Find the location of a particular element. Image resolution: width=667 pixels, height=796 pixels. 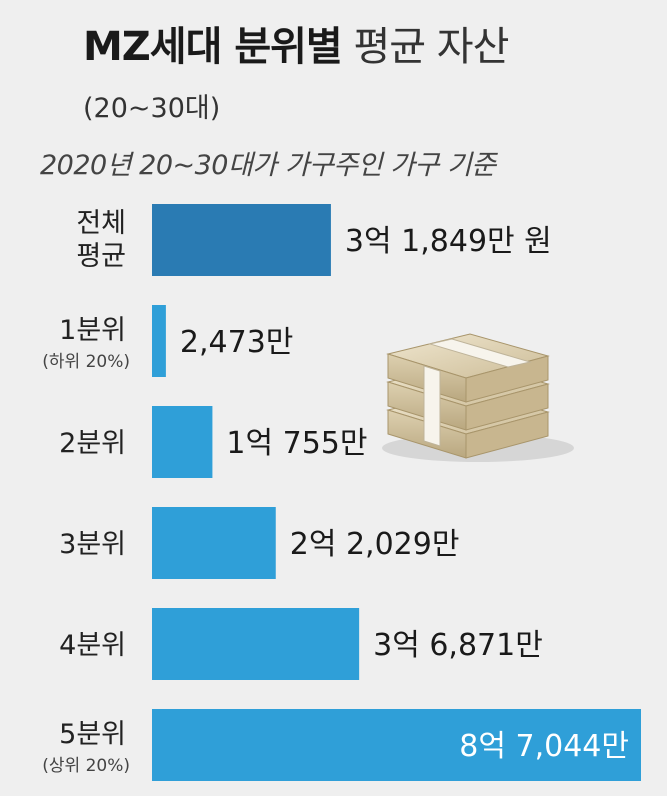

value-label: 2억 2,029만 is located at coordinates (375, 544).